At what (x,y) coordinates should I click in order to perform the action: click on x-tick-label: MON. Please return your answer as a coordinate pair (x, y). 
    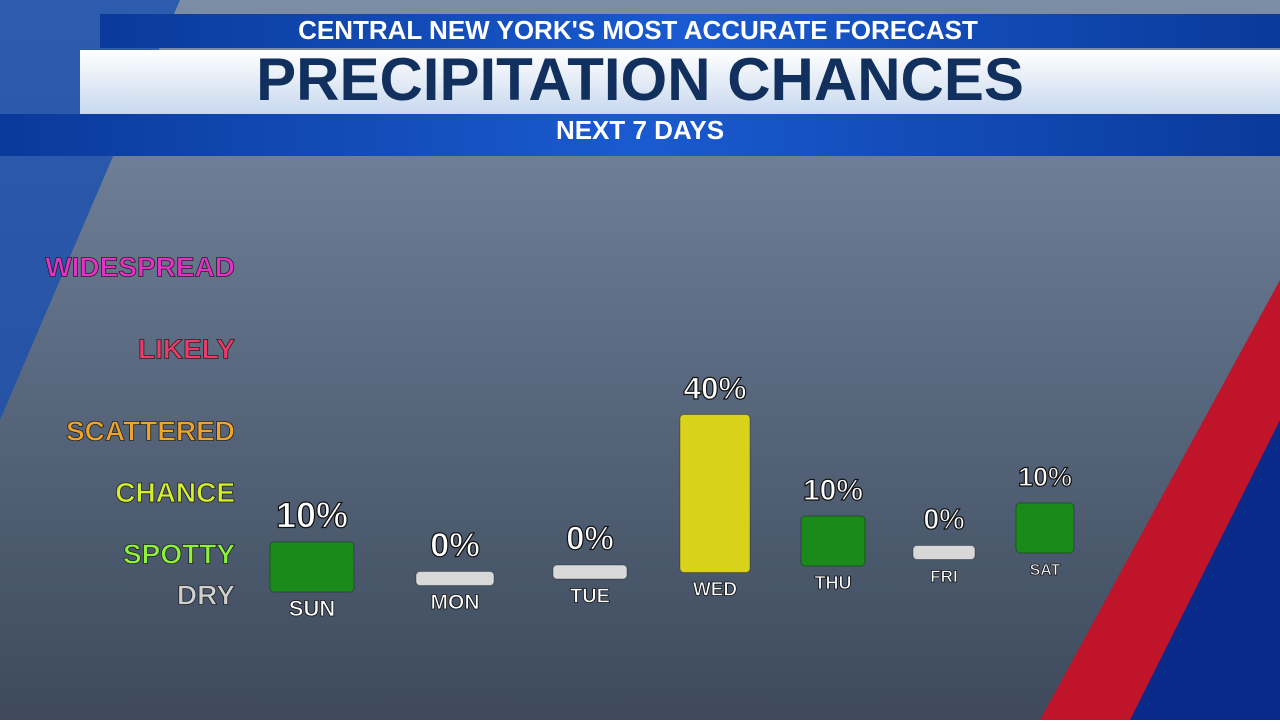
    Looking at the image, I should click on (455, 602).